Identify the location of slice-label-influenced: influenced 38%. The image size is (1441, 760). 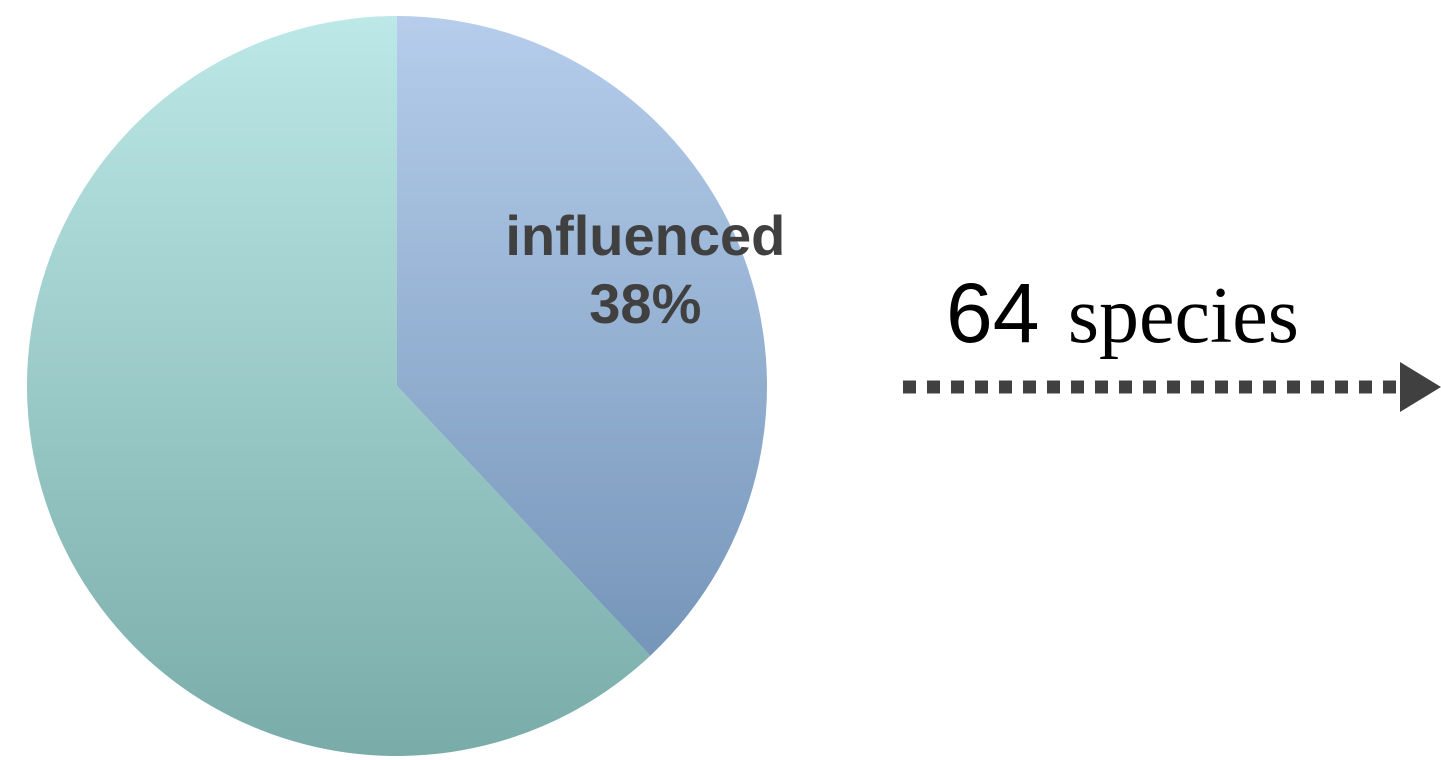
(645, 269).